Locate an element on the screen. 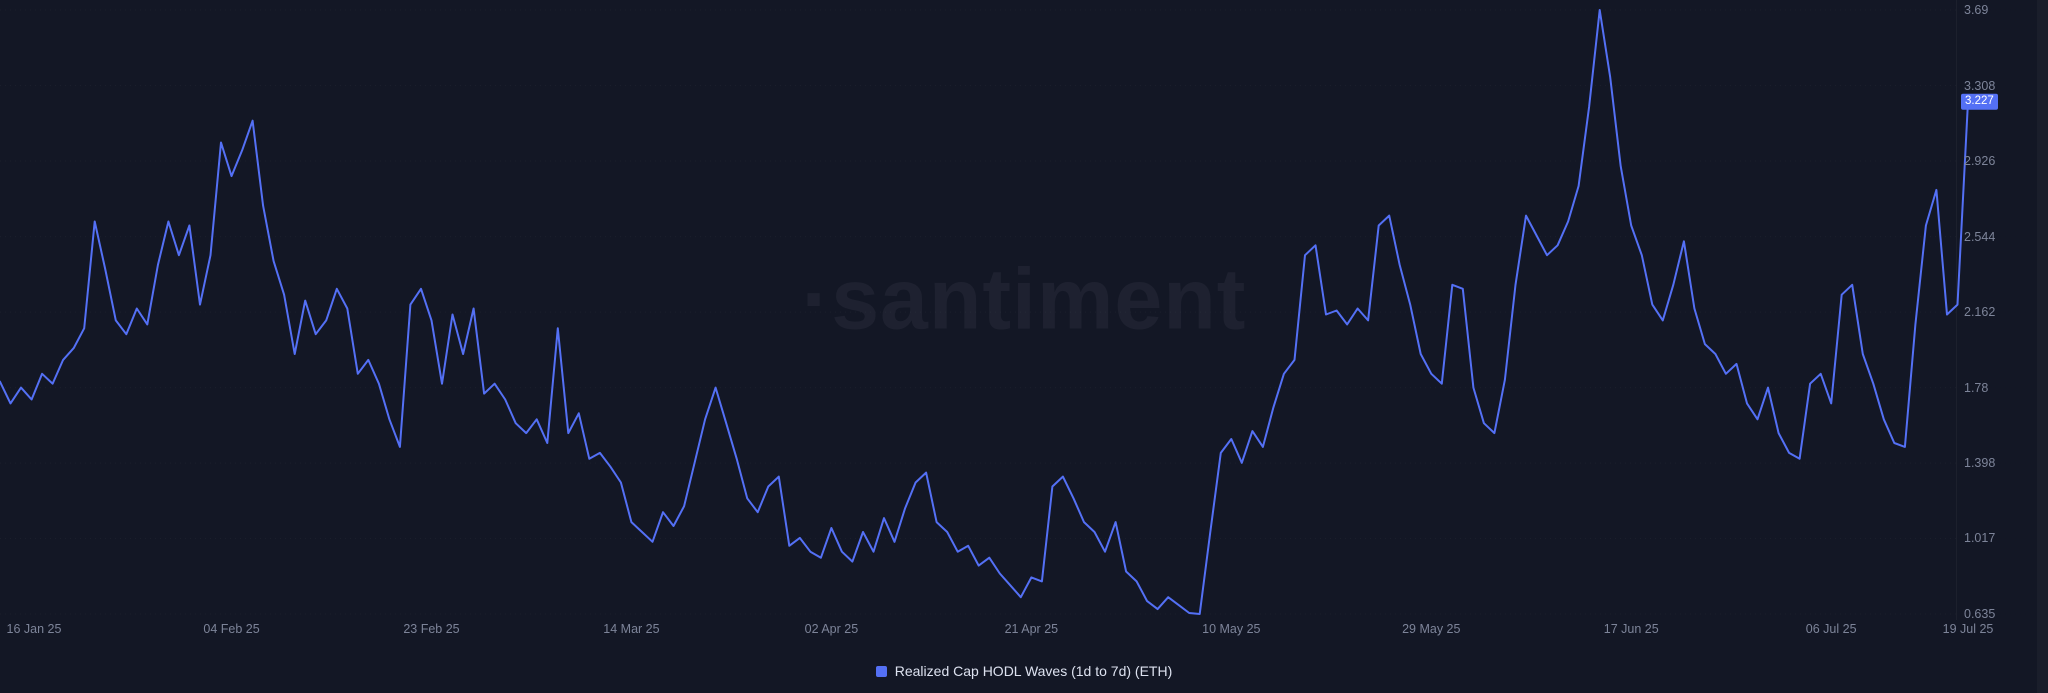 The width and height of the screenshot is (2048, 693). y-axis-tick-label: 2.162 is located at coordinates (1980, 311).